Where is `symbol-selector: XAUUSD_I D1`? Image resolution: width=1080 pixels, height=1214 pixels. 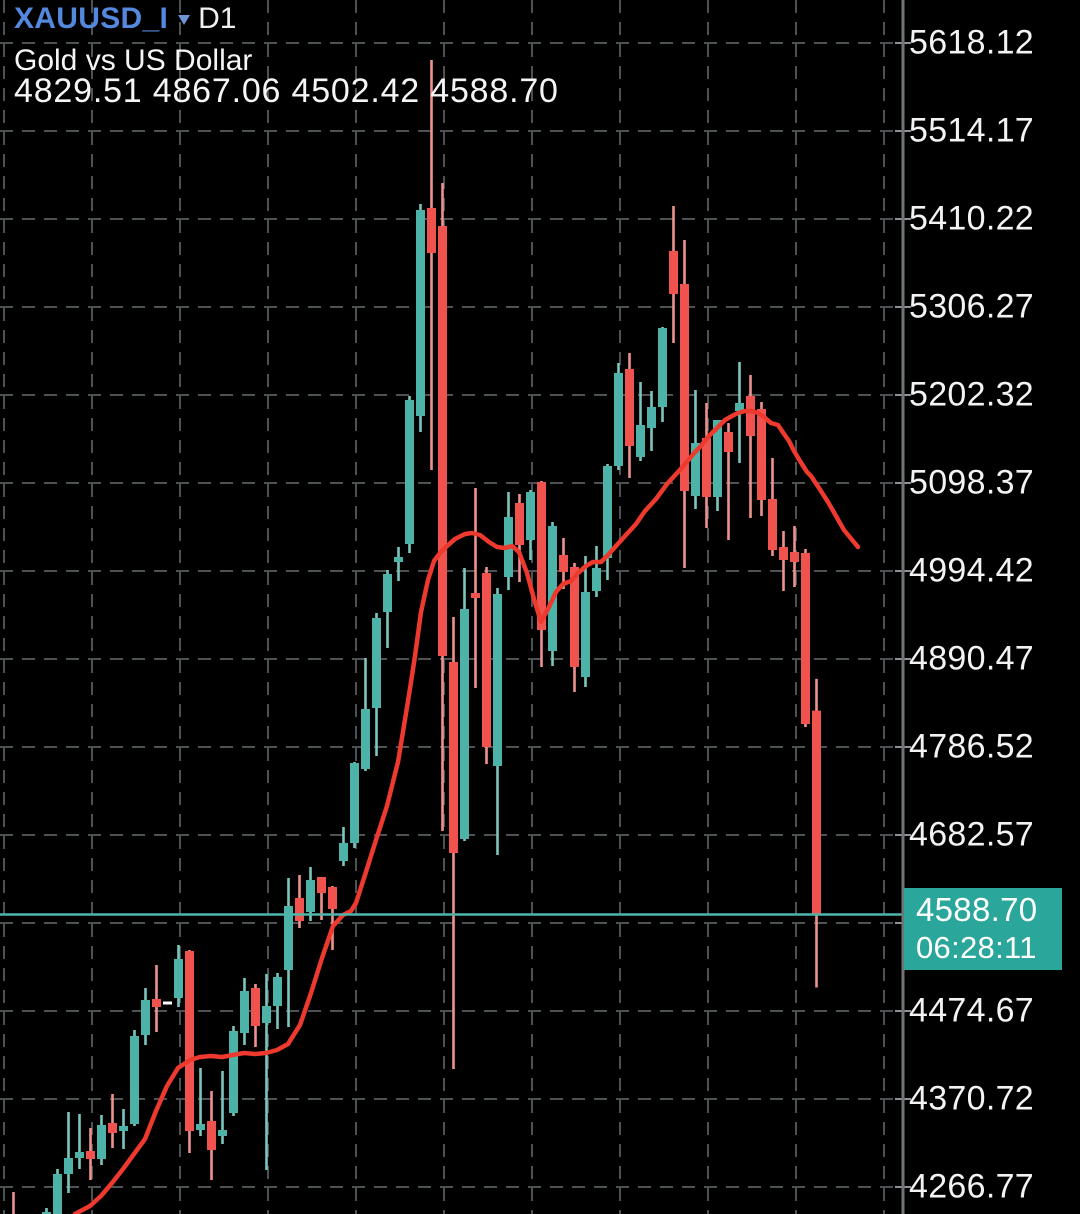
symbol-selector: XAUUSD_I D1 is located at coordinates (125, 19).